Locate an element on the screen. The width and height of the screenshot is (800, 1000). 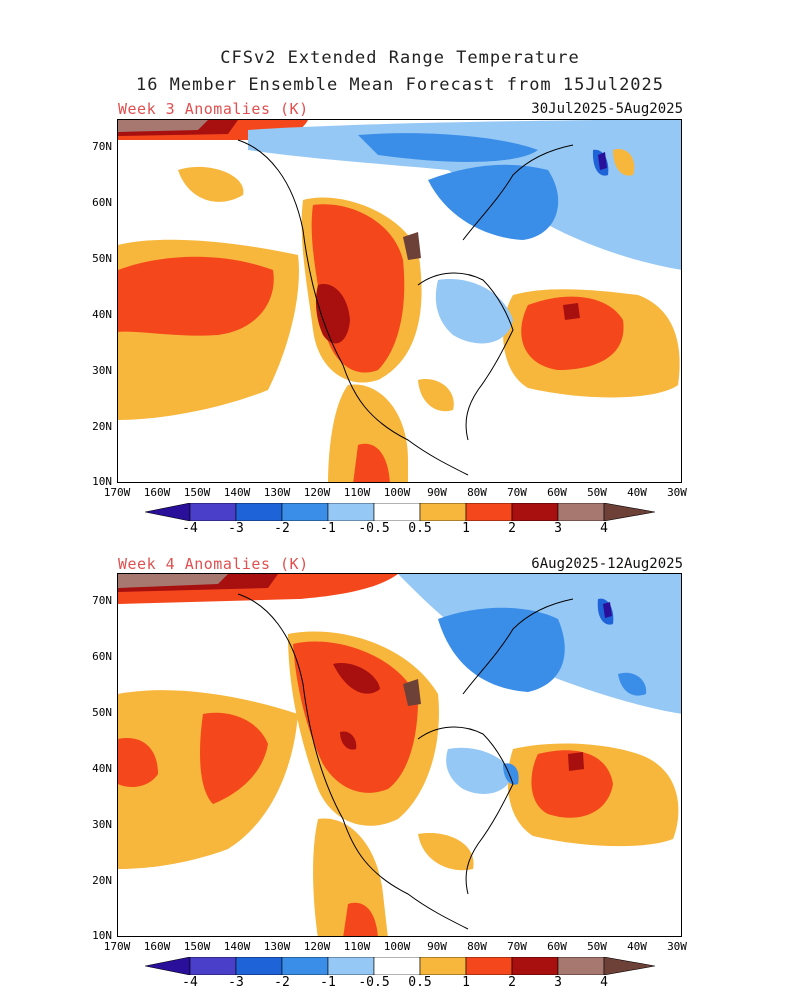
colorbar-week3-tick: -3 is located at coordinates (236, 528).